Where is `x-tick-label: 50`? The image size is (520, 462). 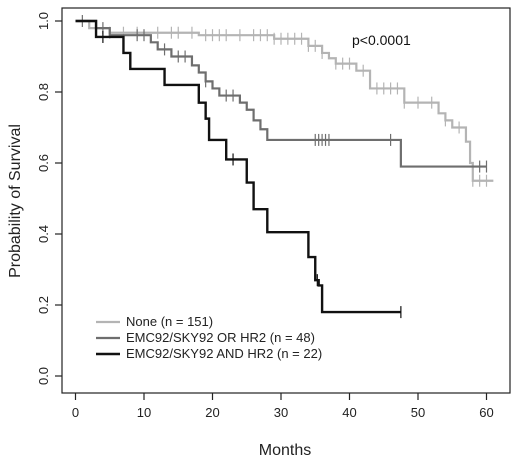
x-tick-label: 50 is located at coordinates (418, 412).